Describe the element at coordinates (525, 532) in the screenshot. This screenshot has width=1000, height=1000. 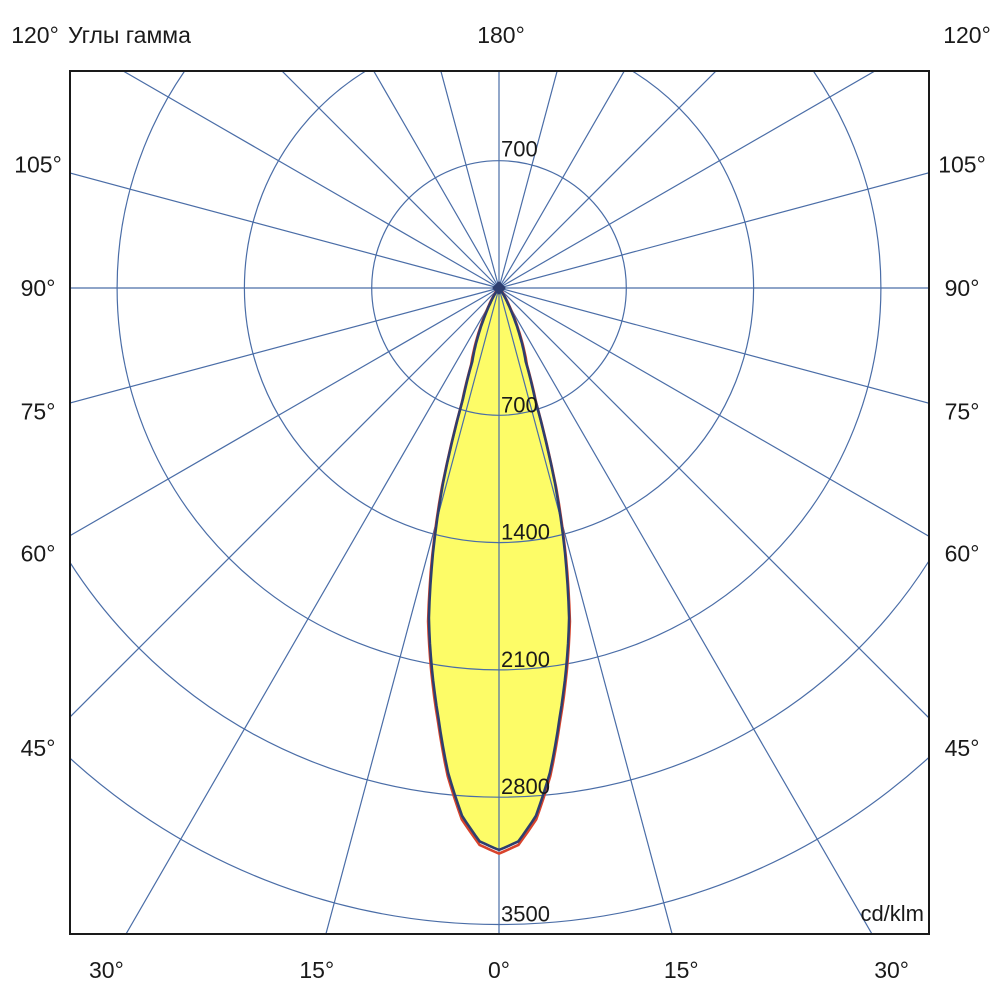
I see `ring-value-label: 1400` at that location.